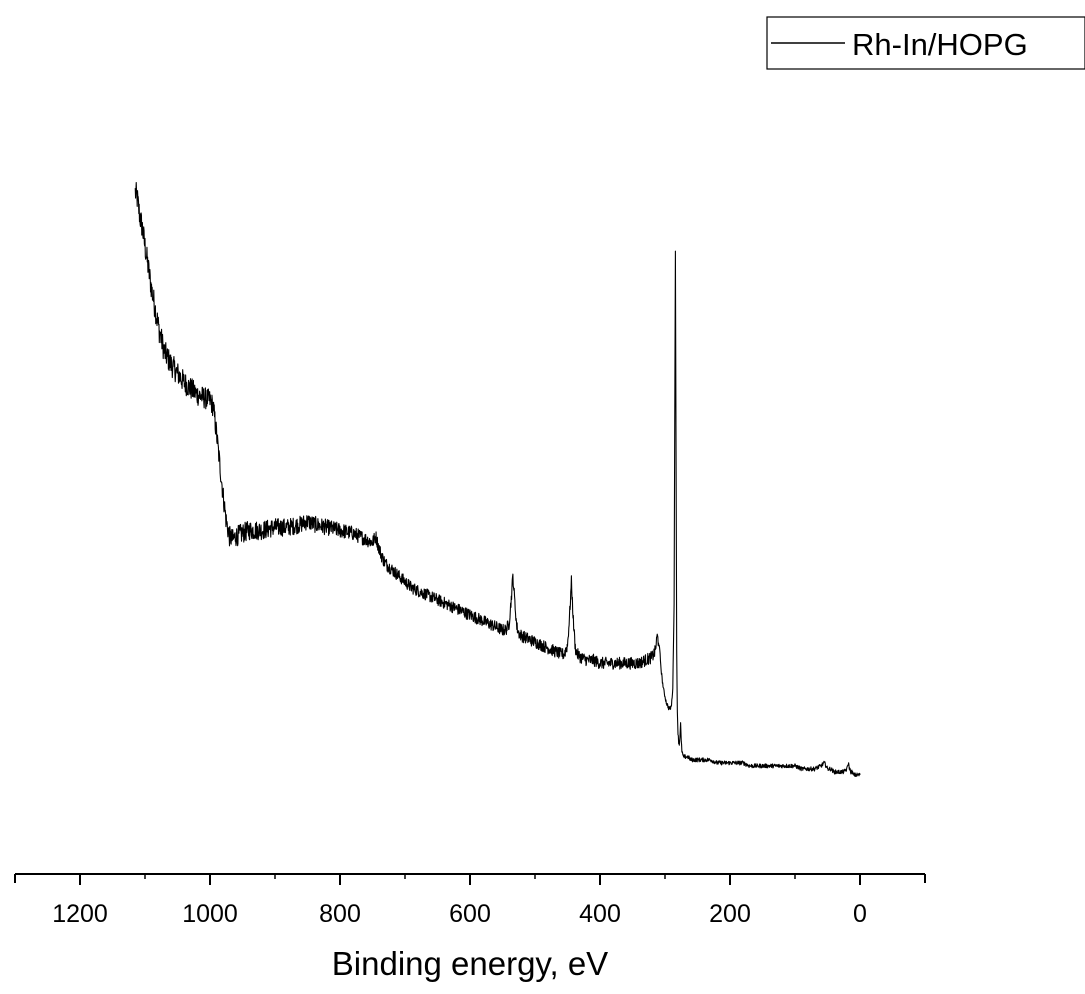  What do you see at coordinates (600, 914) in the screenshot?
I see `x-tick-label: 400` at bounding box center [600, 914].